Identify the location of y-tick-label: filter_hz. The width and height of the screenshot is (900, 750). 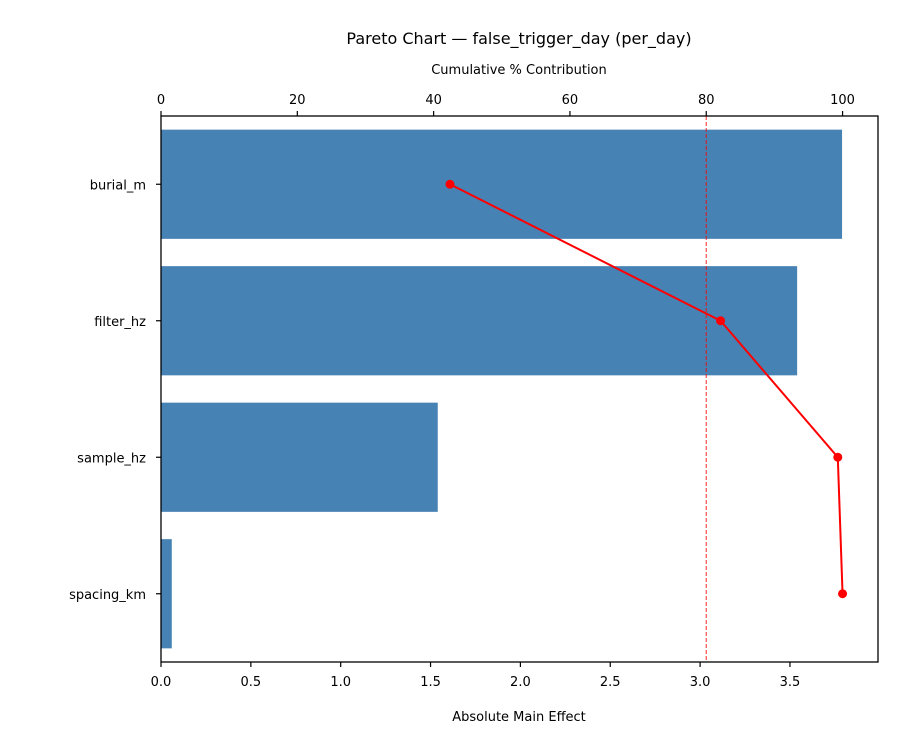
(120, 322).